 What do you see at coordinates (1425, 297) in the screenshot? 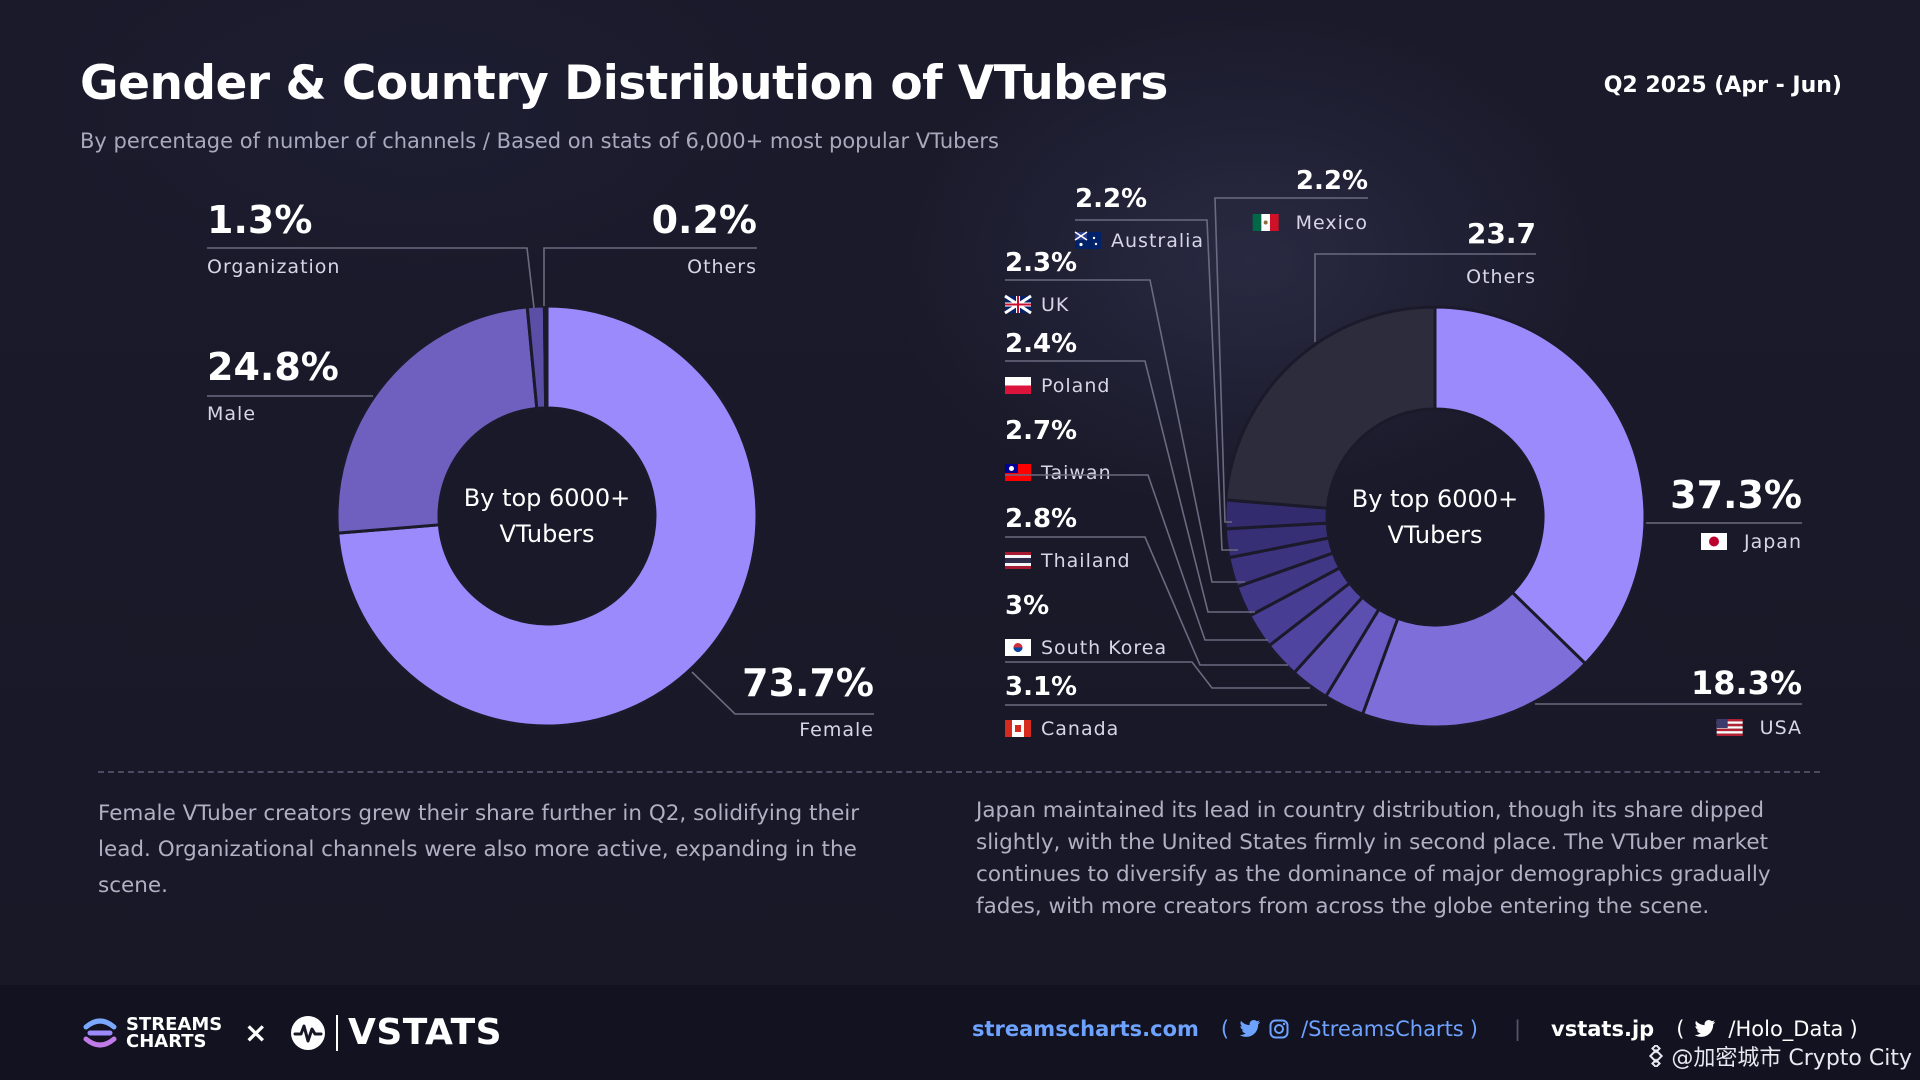
I see `country-leader-others` at bounding box center [1425, 297].